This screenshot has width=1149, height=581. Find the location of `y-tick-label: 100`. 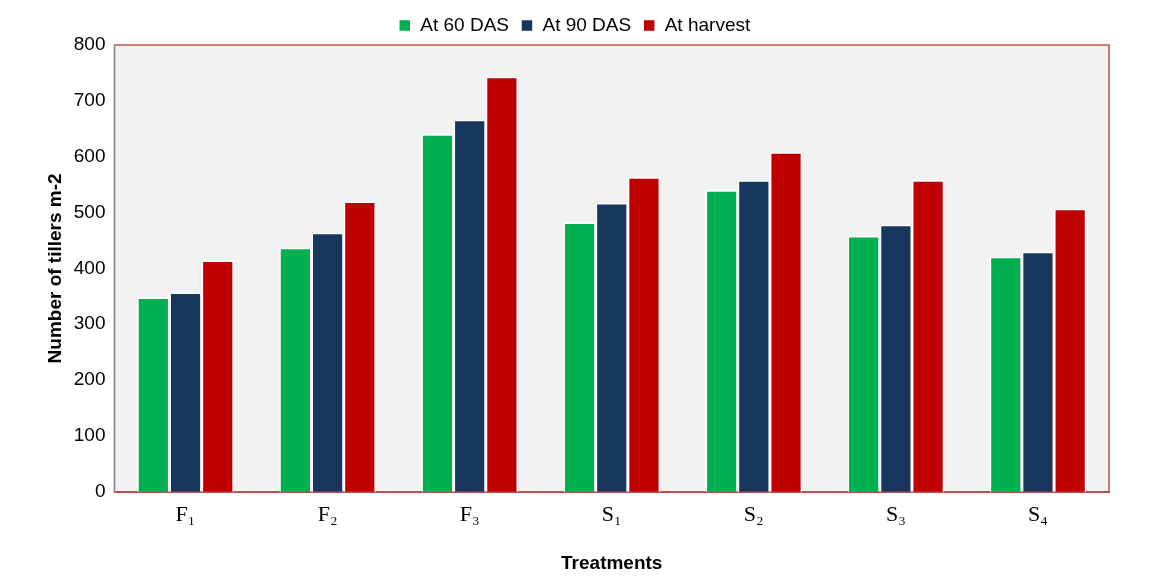

y-tick-label: 100 is located at coordinates (89, 435).